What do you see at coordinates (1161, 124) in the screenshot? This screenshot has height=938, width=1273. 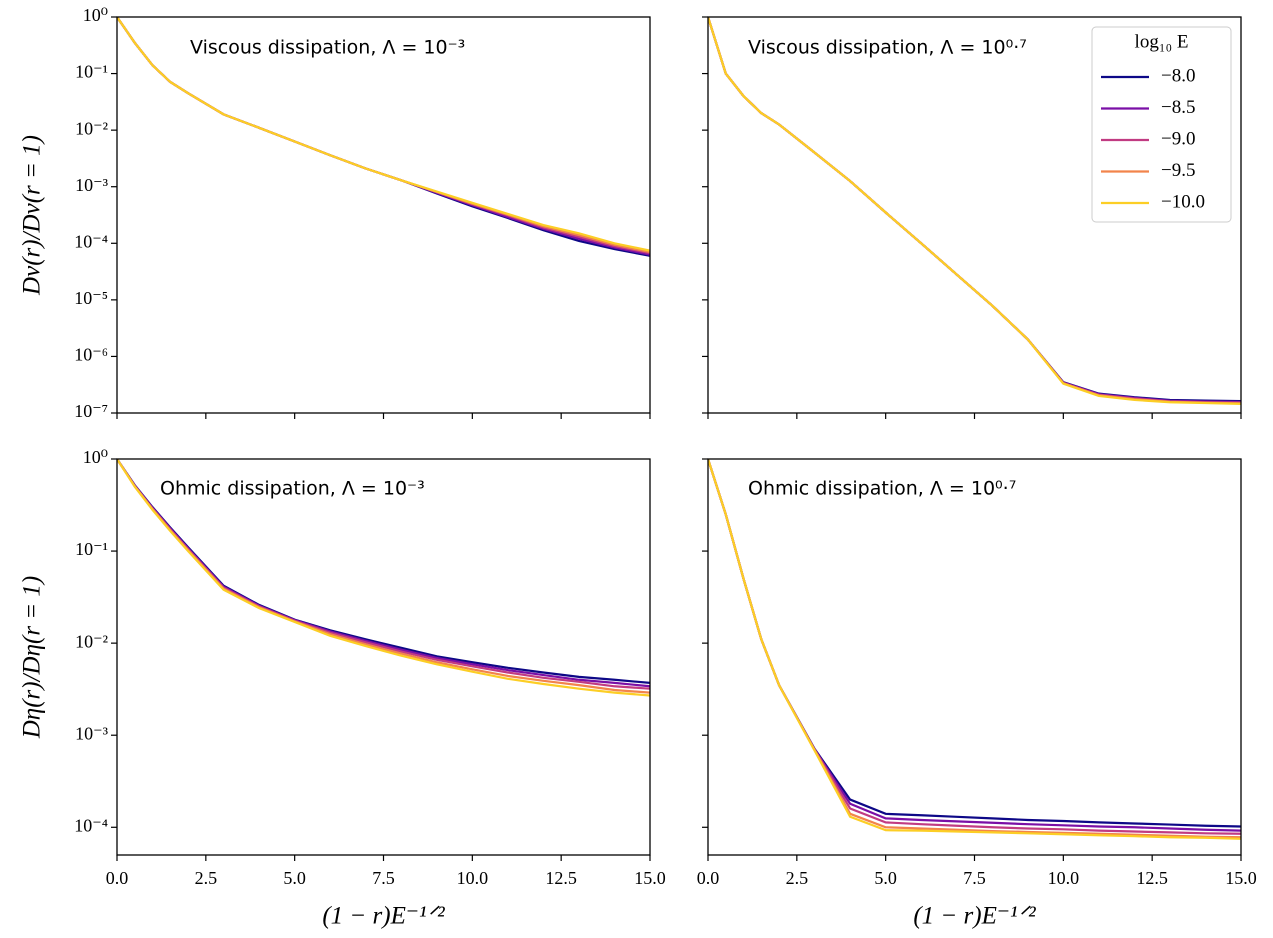 I see `legend-box` at bounding box center [1161, 124].